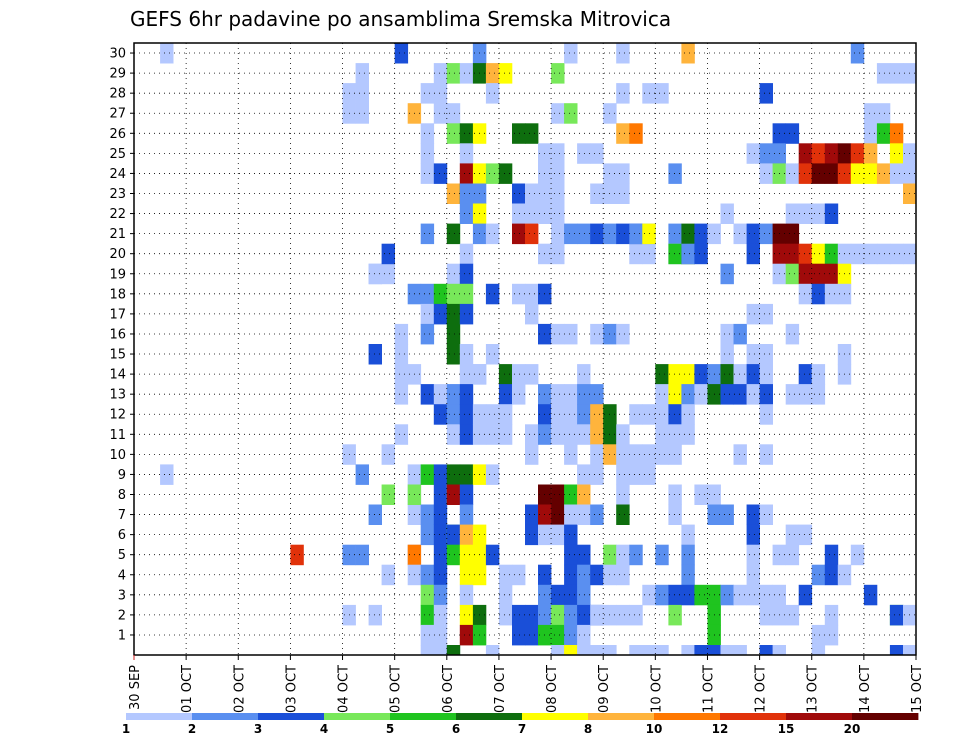  I want to click on x-tick-label: 03 OCT, so click(291, 689).